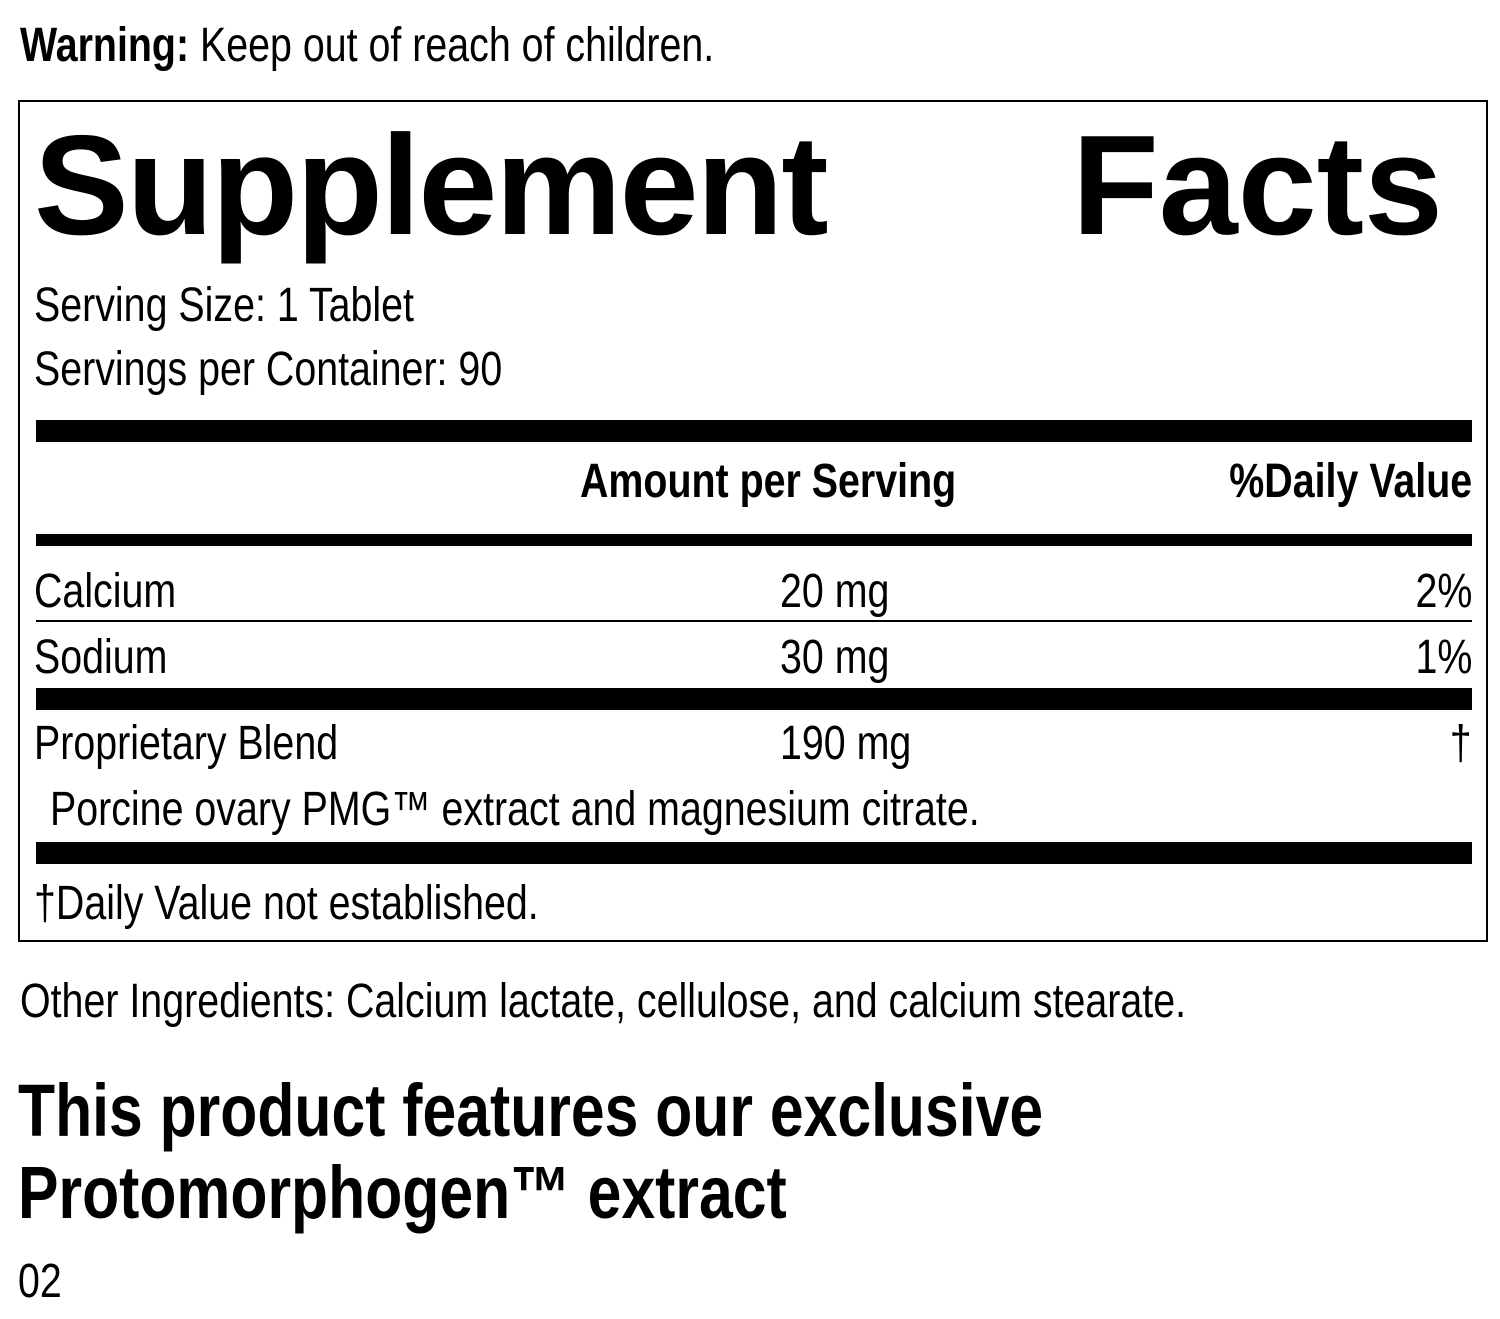  Describe the element at coordinates (1461, 743) in the screenshot. I see `row-dv: †` at that location.